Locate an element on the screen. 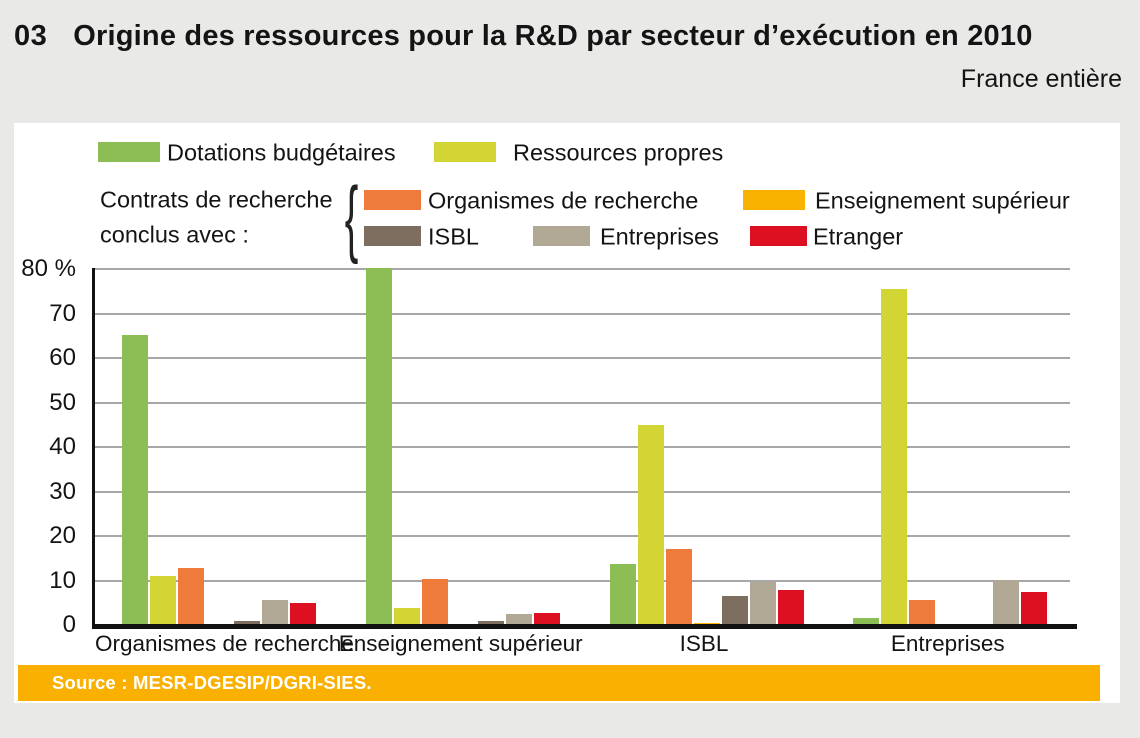  legend-swatch-dotations-budgetaires is located at coordinates (129, 152).